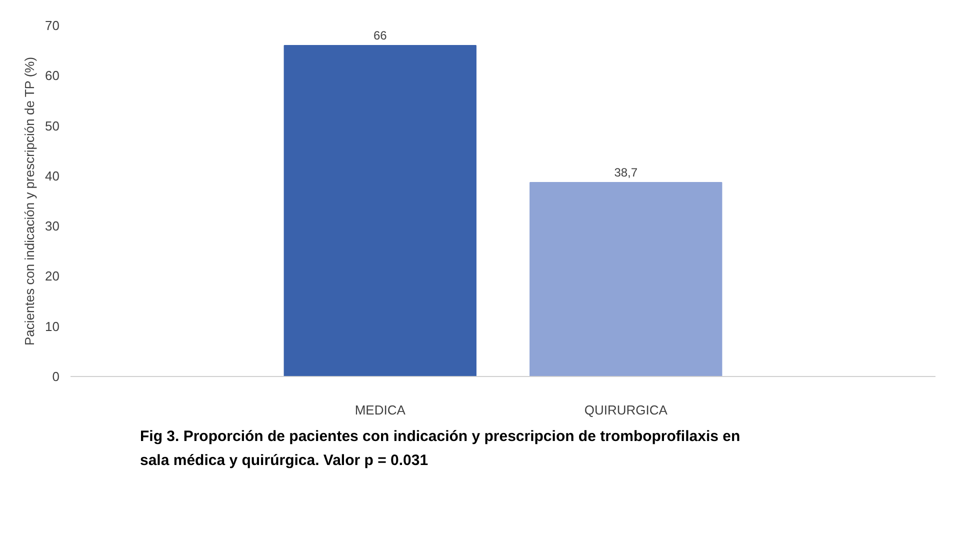 Image resolution: width=961 pixels, height=552 pixels. I want to click on data-label: 38,7, so click(626, 172).